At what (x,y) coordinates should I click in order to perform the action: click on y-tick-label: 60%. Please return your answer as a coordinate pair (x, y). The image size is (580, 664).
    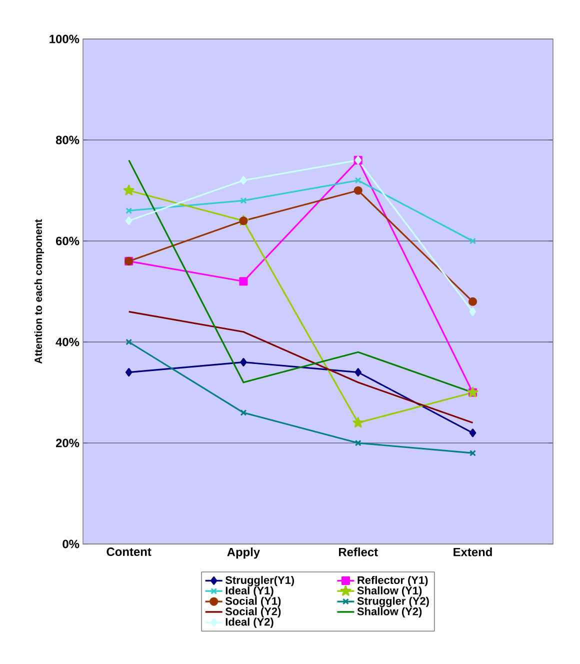
    Looking at the image, I should click on (68, 241).